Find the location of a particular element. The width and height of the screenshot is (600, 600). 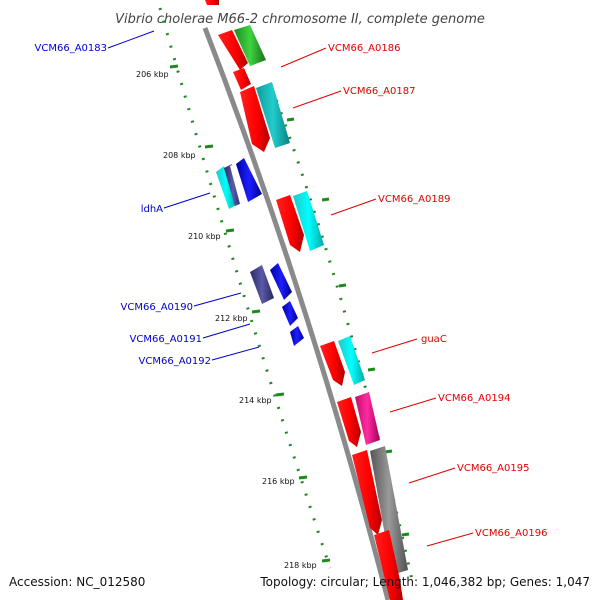

tick-label-206: 206 kbp is located at coordinates (152, 74).